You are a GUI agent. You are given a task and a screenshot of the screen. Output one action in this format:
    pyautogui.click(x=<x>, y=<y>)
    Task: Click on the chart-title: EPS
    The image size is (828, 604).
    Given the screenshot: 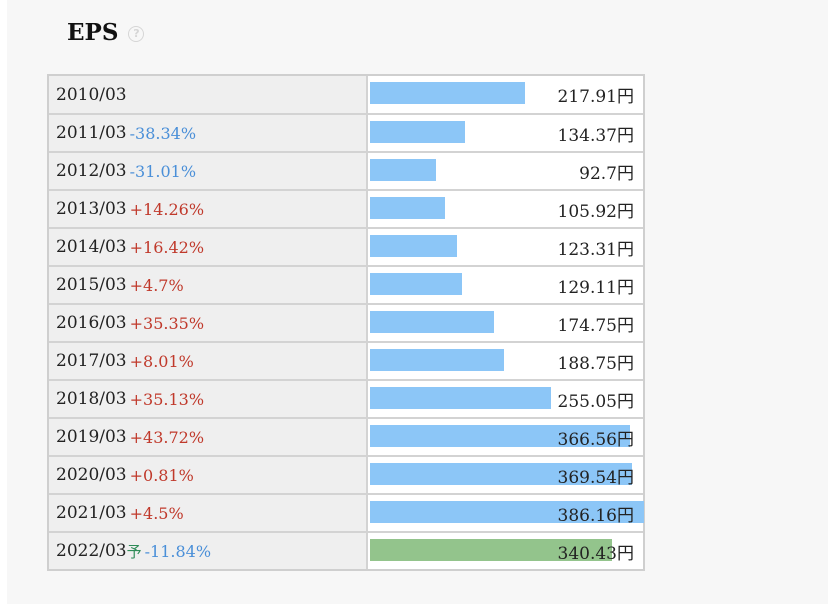 What is the action you would take?
    pyautogui.click(x=93, y=32)
    